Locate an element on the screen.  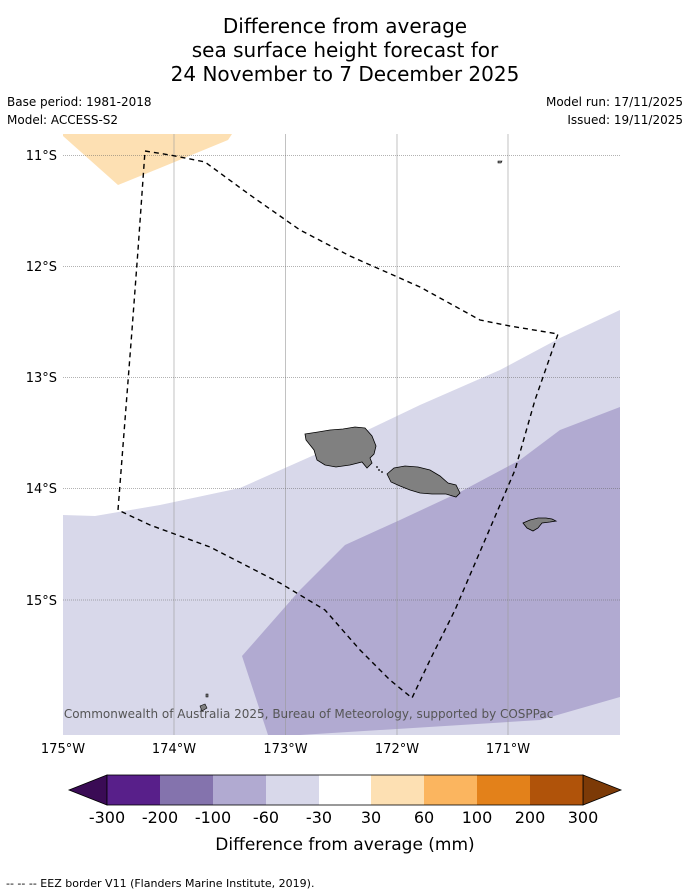
colorbar-tick-1: -300 is located at coordinates (107, 817).